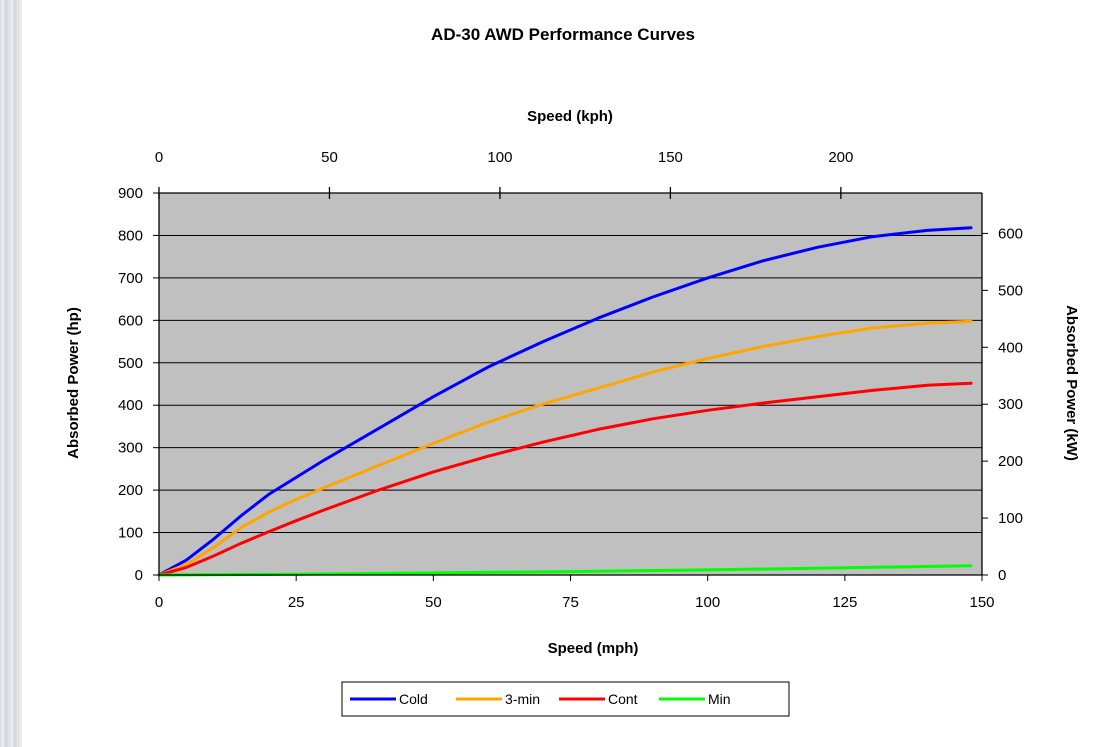 The height and width of the screenshot is (747, 1110). I want to click on right-y-tick-label-300: 300, so click(1010, 404).